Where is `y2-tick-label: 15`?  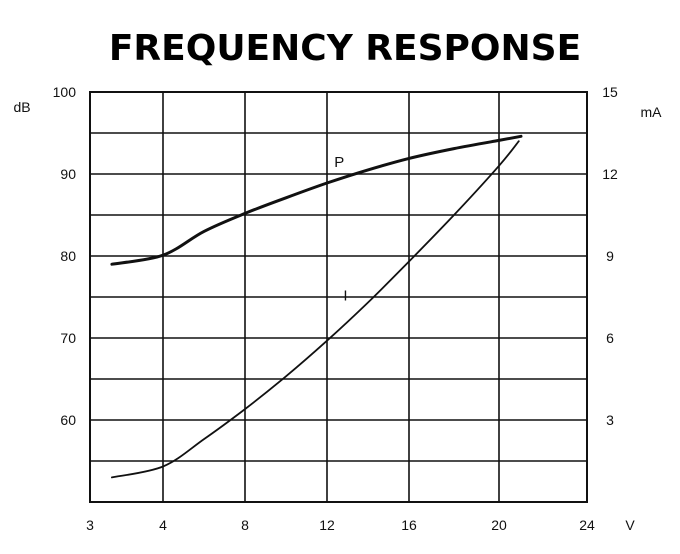 y2-tick-label: 15 is located at coordinates (610, 92).